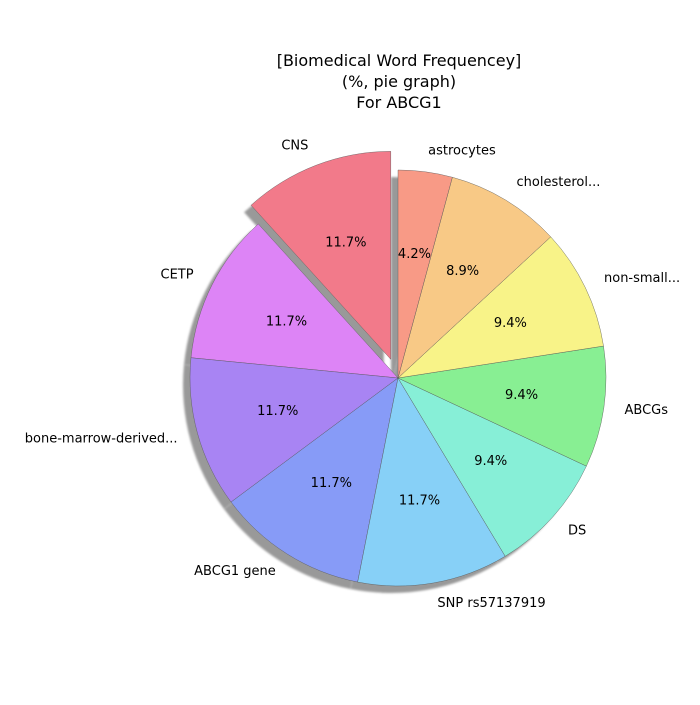  I want to click on chart-title-line-1: [Biomedical Word Frequencey], so click(399, 60).